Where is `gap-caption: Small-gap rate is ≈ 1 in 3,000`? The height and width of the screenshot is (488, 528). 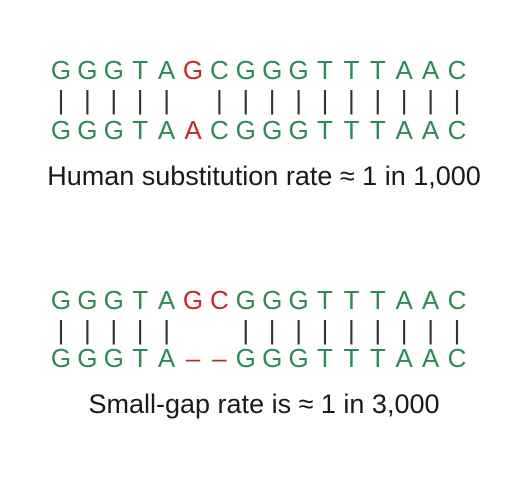
gap-caption: Small-gap rate is ≈ 1 in 3,000 is located at coordinates (264, 404).